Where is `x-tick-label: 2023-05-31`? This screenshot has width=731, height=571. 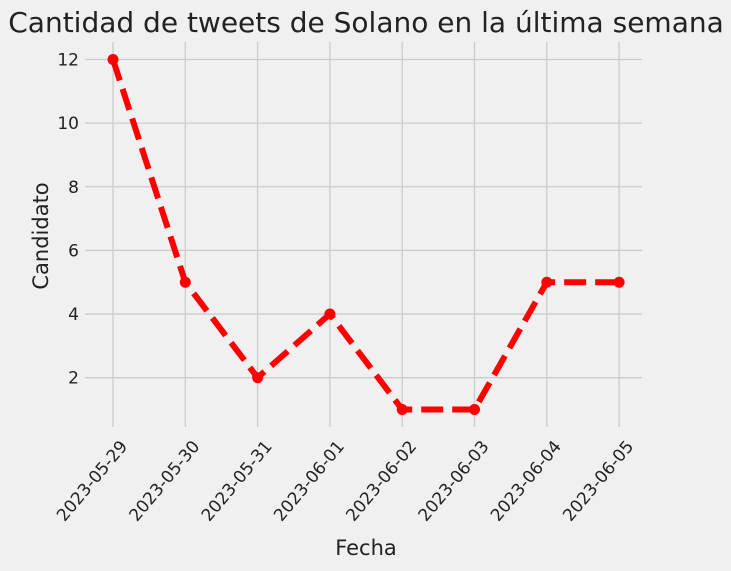 x-tick-label: 2023-05-31 is located at coordinates (237, 481).